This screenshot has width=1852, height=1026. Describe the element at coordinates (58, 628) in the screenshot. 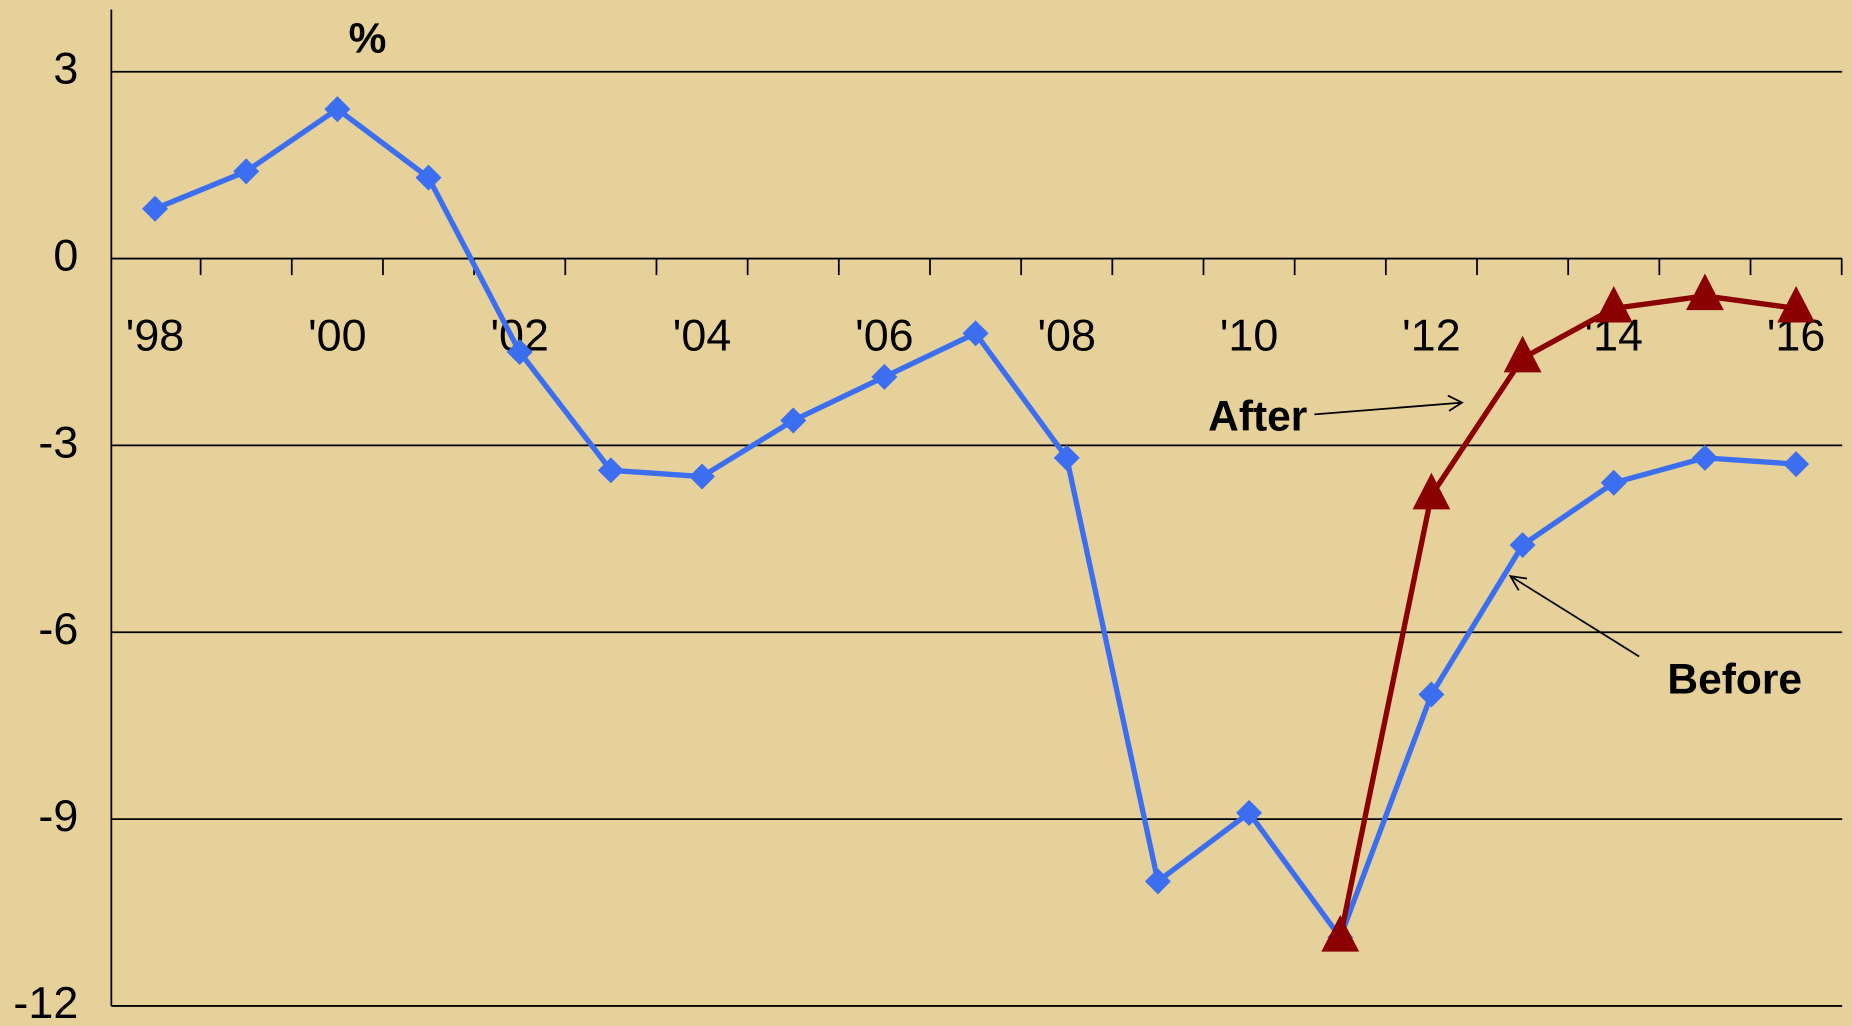

I see `y-tick-label: -6` at that location.